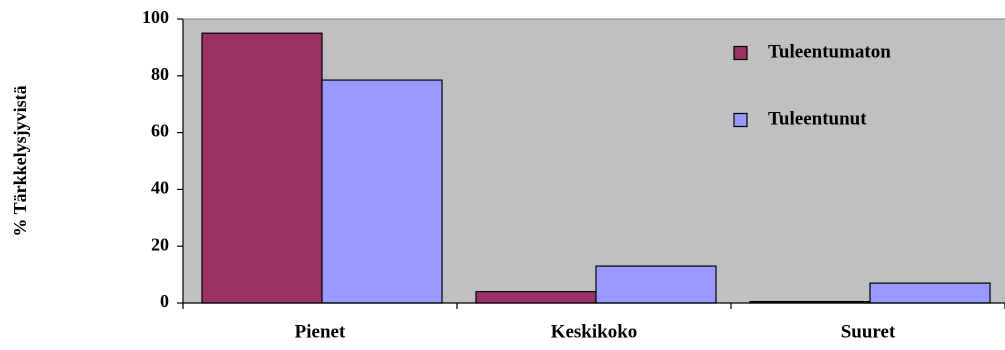  Describe the element at coordinates (382, 191) in the screenshot. I see `bar-tuleentunut-pienet` at that location.